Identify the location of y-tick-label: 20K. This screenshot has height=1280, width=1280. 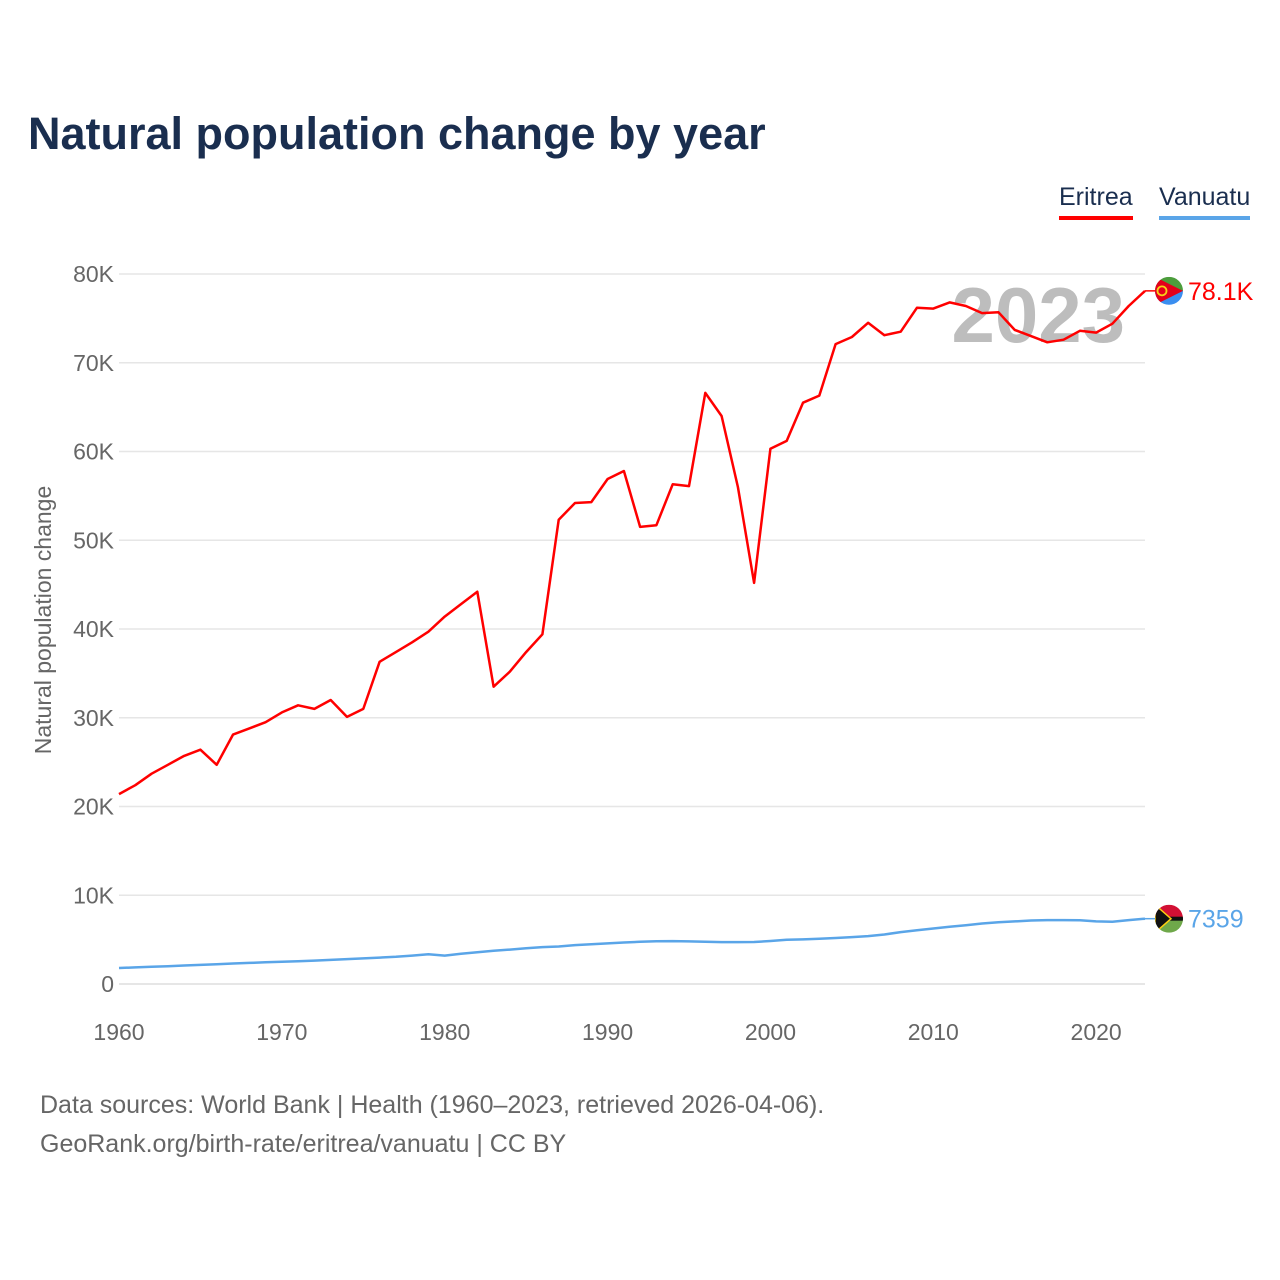
(94, 807).